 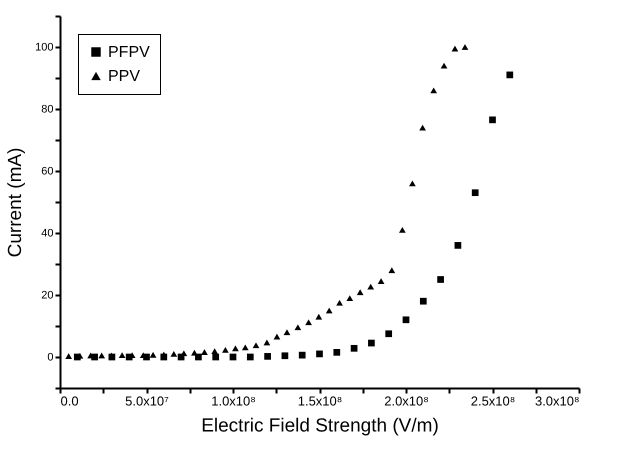 I want to click on x-tick-label: 1.0x10⁸, so click(x=233, y=401).